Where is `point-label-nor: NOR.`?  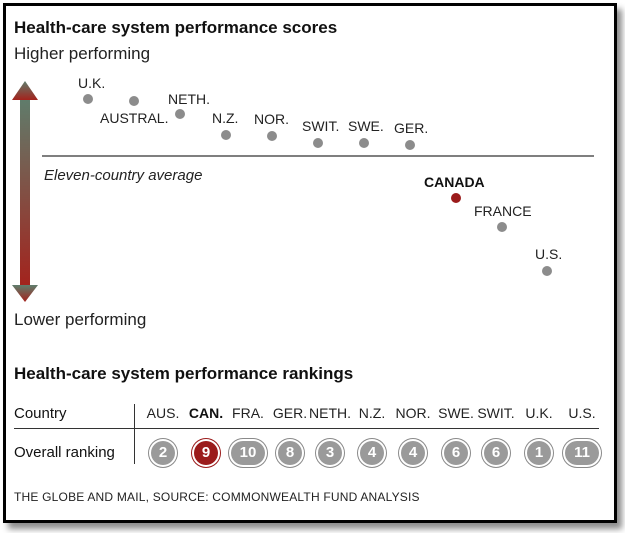
point-label-nor: NOR. is located at coordinates (271, 119).